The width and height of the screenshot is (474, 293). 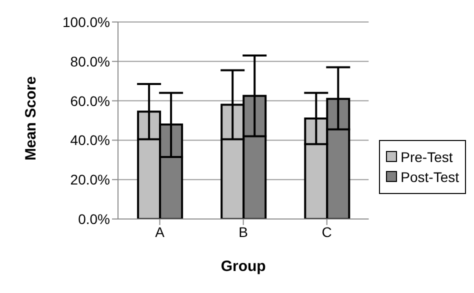 I want to click on y-tick-label: 0.0%, so click(x=94, y=218).